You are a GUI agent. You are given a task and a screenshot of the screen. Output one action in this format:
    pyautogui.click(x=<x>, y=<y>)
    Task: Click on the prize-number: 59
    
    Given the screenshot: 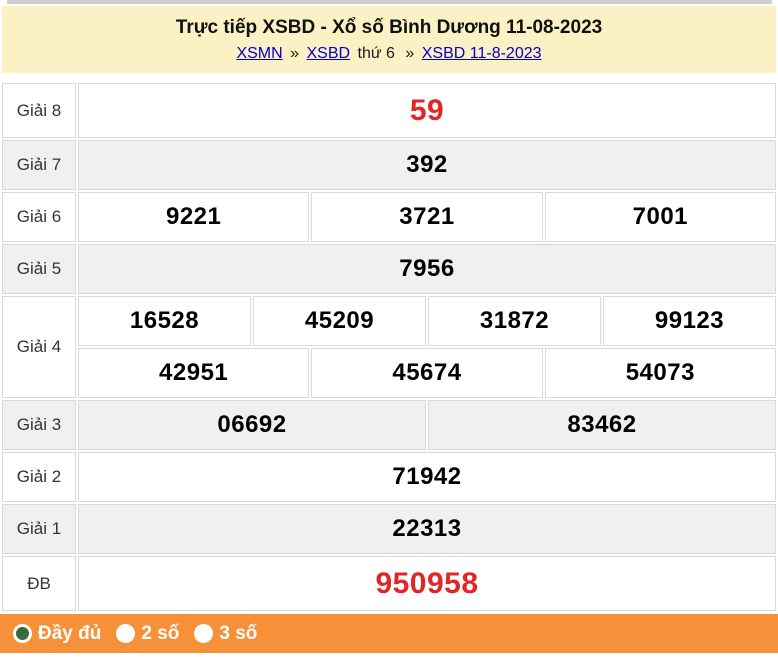 What is the action you would take?
    pyautogui.click(x=427, y=110)
    